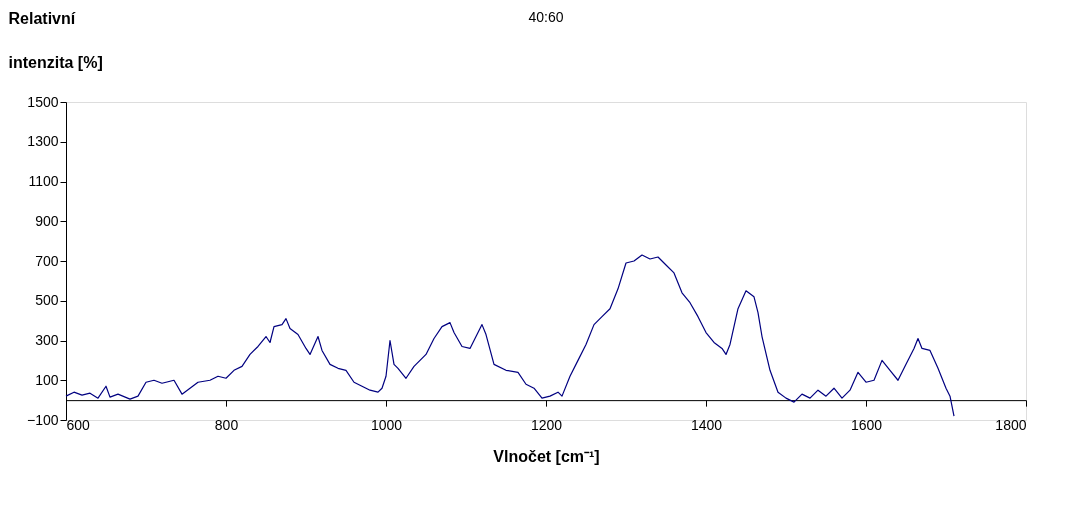 This screenshot has width=1070, height=508. What do you see at coordinates (47, 300) in the screenshot?
I see `y-tick-label: 500` at bounding box center [47, 300].